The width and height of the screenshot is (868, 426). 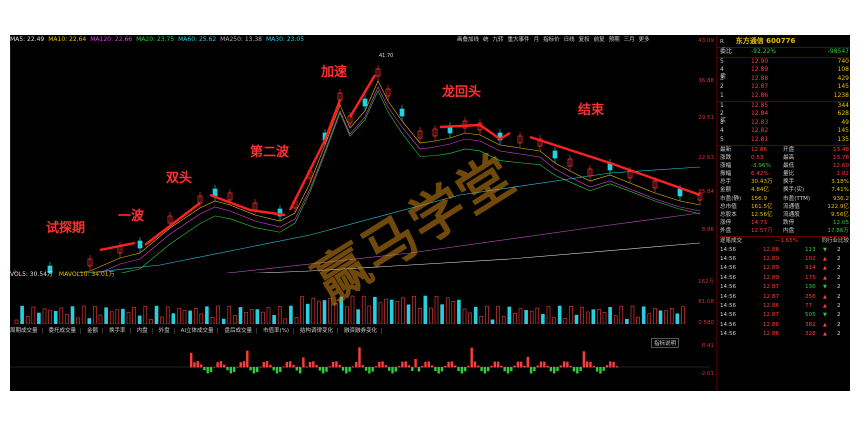 What do you see at coordinates (240, 331) in the screenshot?
I see `indicator-tab: 盘后成交量` at bounding box center [240, 331].